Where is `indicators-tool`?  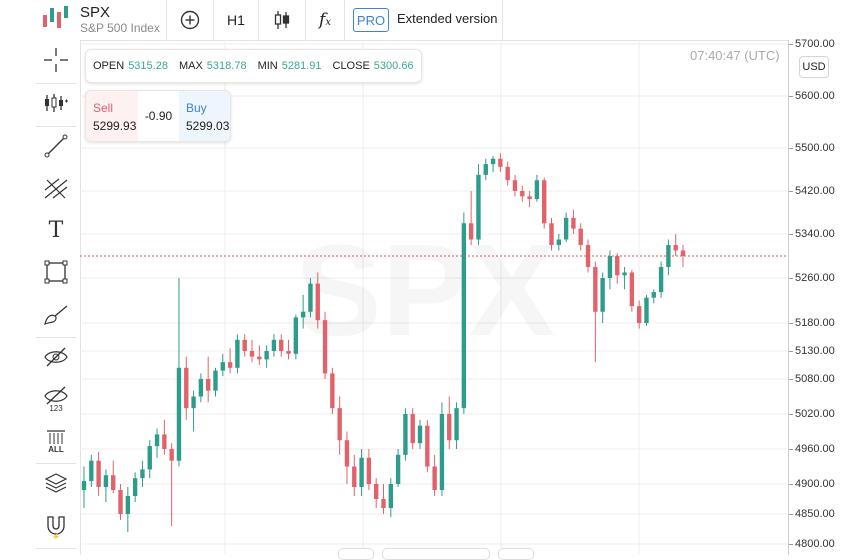 indicators-tool is located at coordinates (56, 103).